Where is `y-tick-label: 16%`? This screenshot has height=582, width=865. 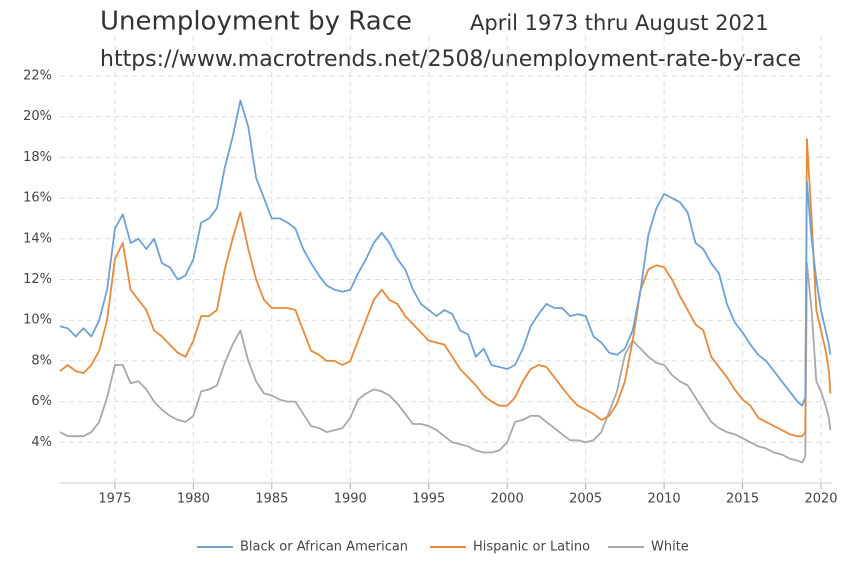 y-tick-label: 16% is located at coordinates (37, 198).